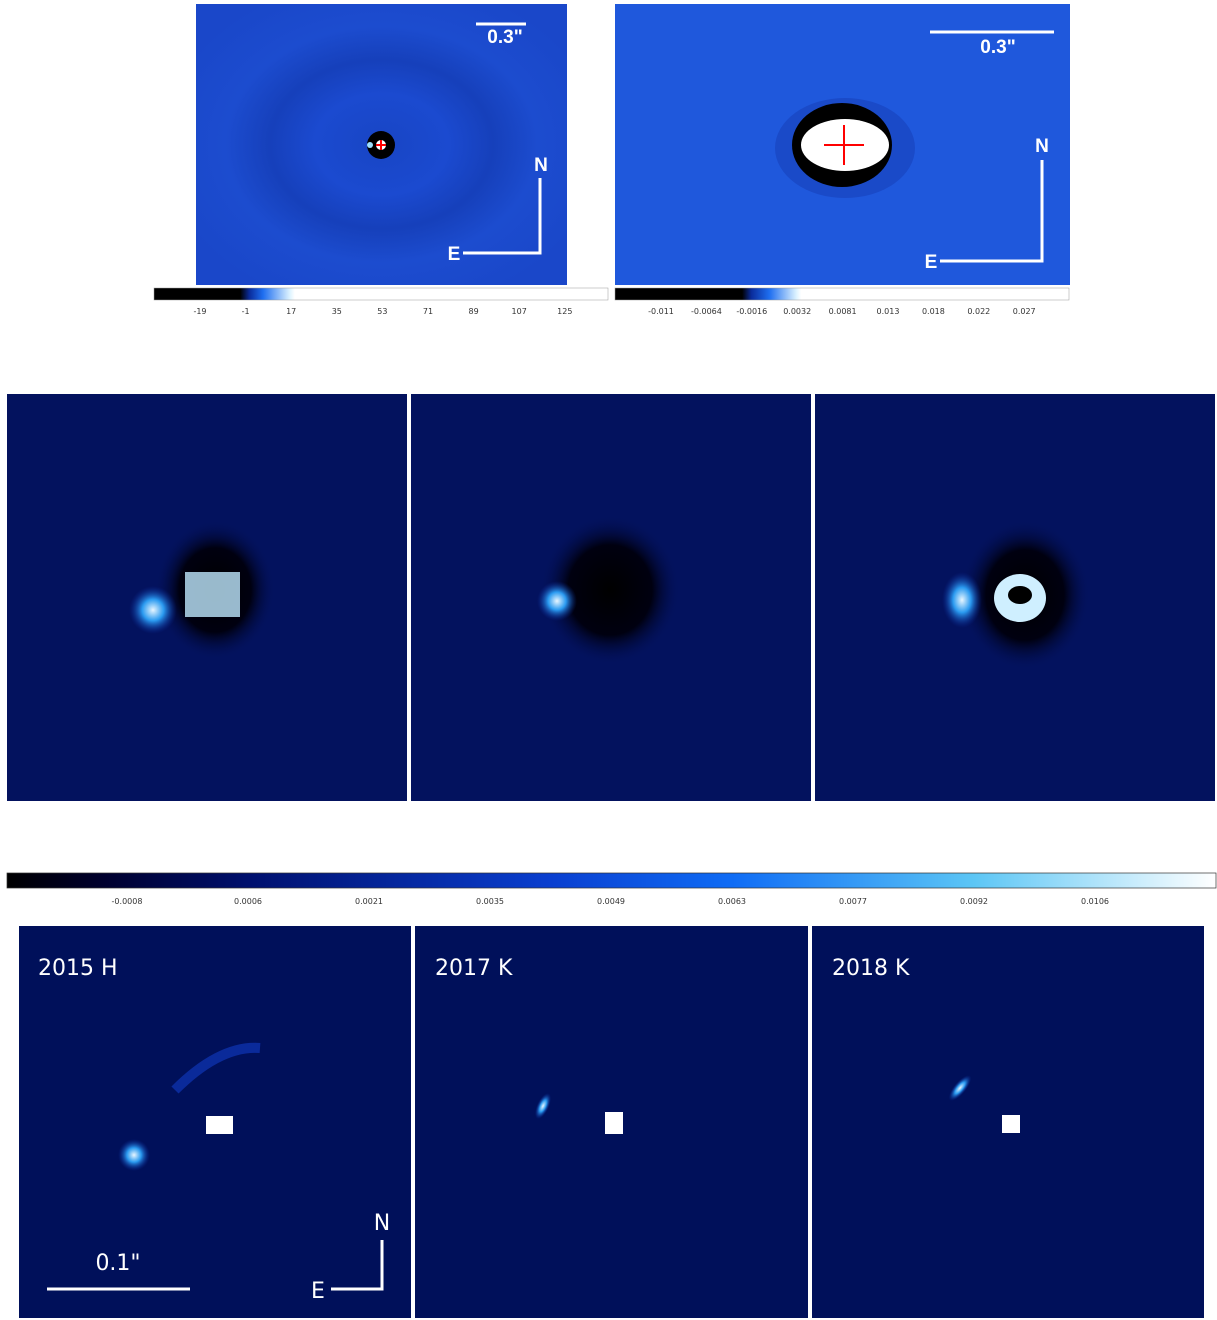  I want to click on colorbar-tick-label: 35, so click(337, 311).